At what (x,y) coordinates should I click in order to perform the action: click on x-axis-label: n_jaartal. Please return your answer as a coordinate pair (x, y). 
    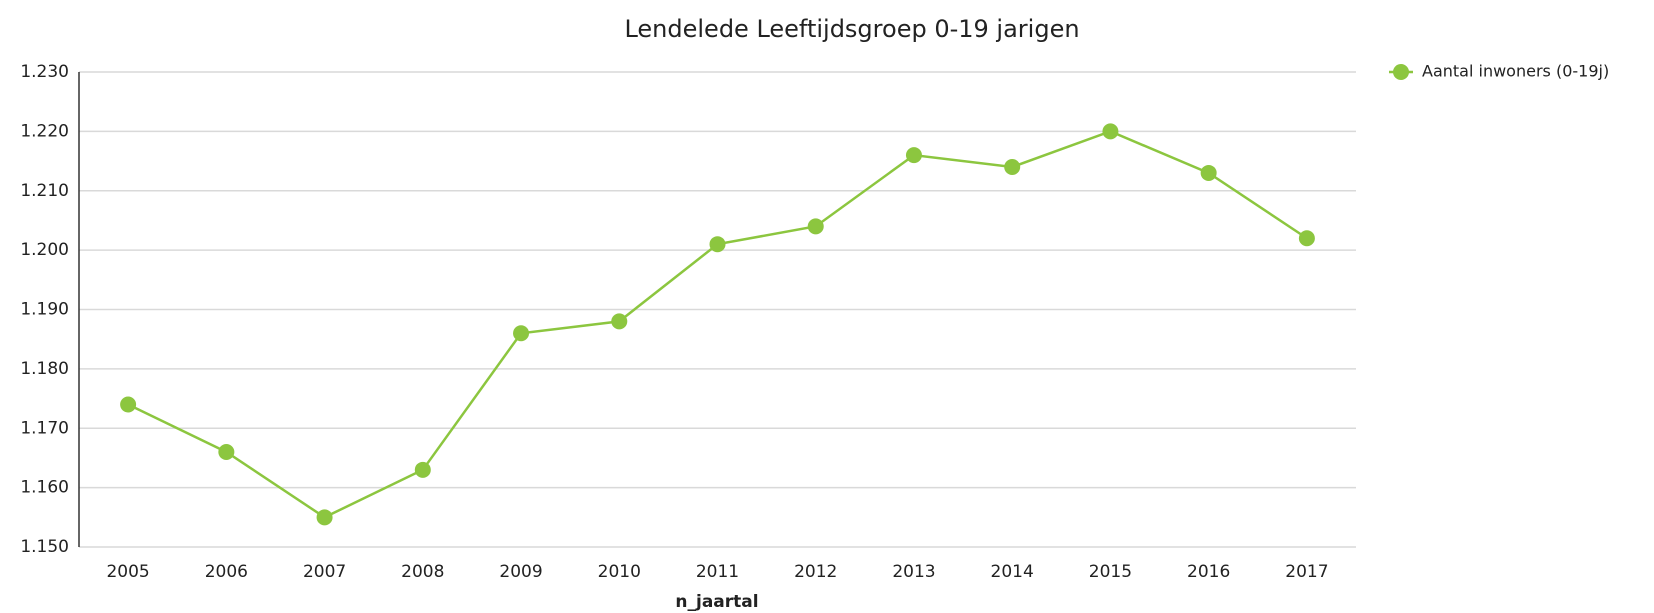
    Looking at the image, I should click on (716, 602).